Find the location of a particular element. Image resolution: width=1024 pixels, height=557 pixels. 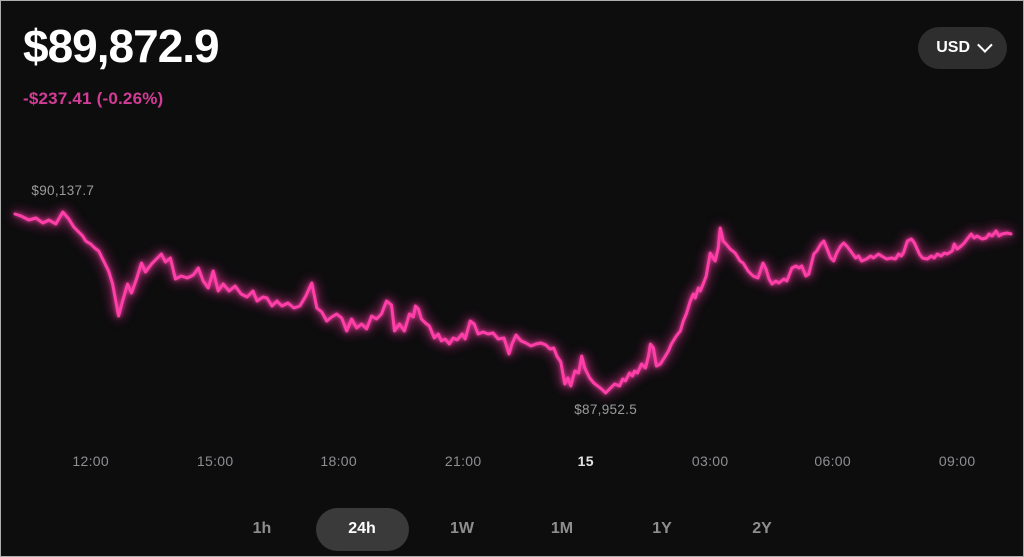

x-axis-tick: 09:00 is located at coordinates (957, 461).